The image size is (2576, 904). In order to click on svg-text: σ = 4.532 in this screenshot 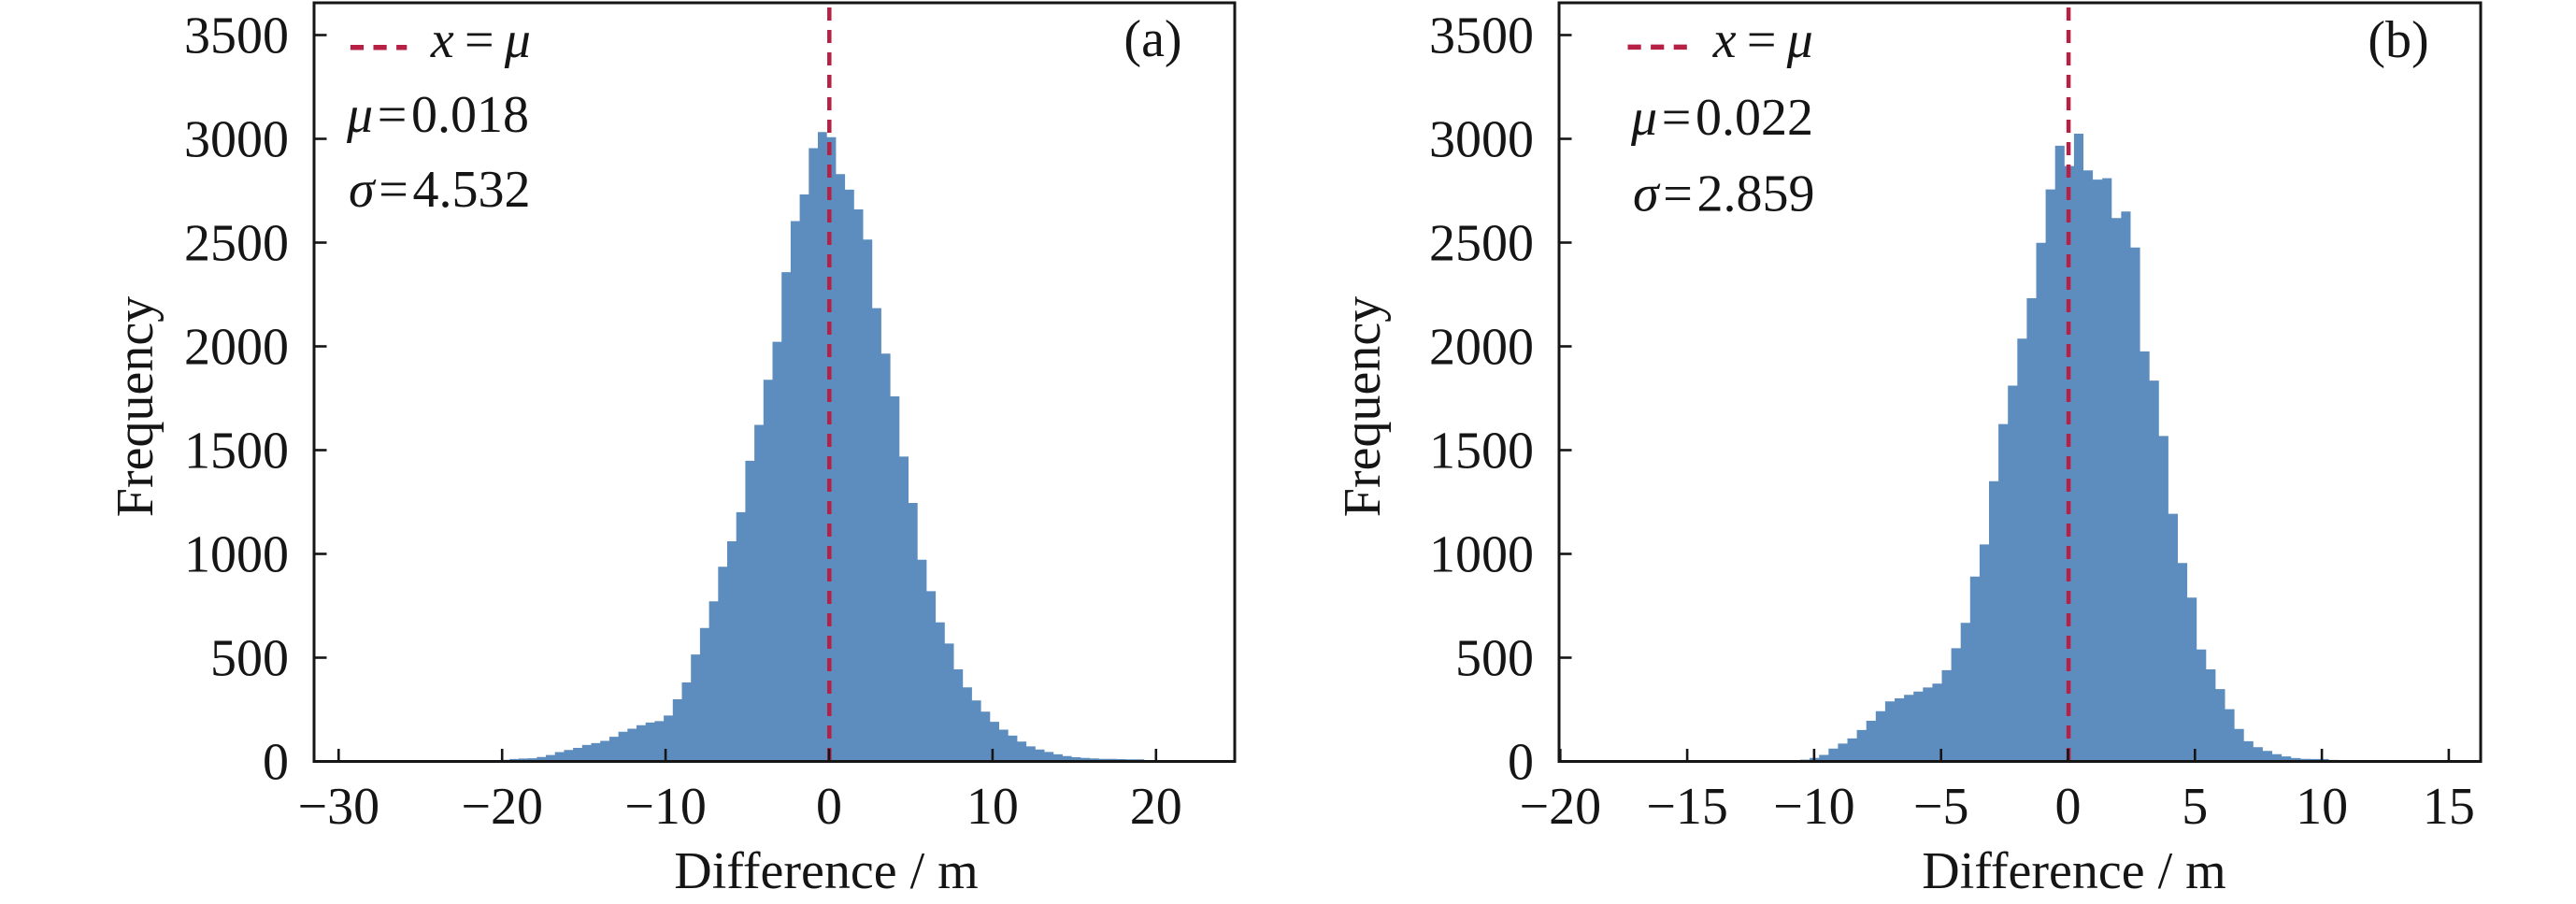, I will do `click(440, 190)`.